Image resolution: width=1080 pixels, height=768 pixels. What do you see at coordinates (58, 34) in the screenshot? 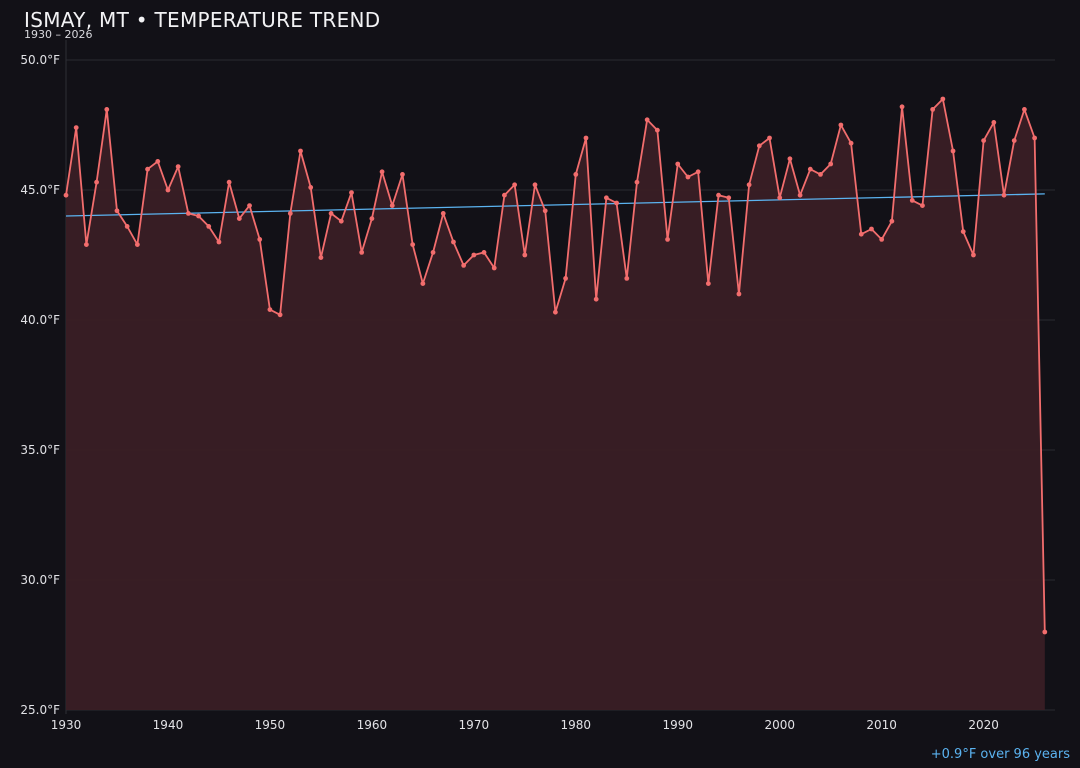
I see `chart-subtitle: 1930 – 2026` at bounding box center [58, 34].